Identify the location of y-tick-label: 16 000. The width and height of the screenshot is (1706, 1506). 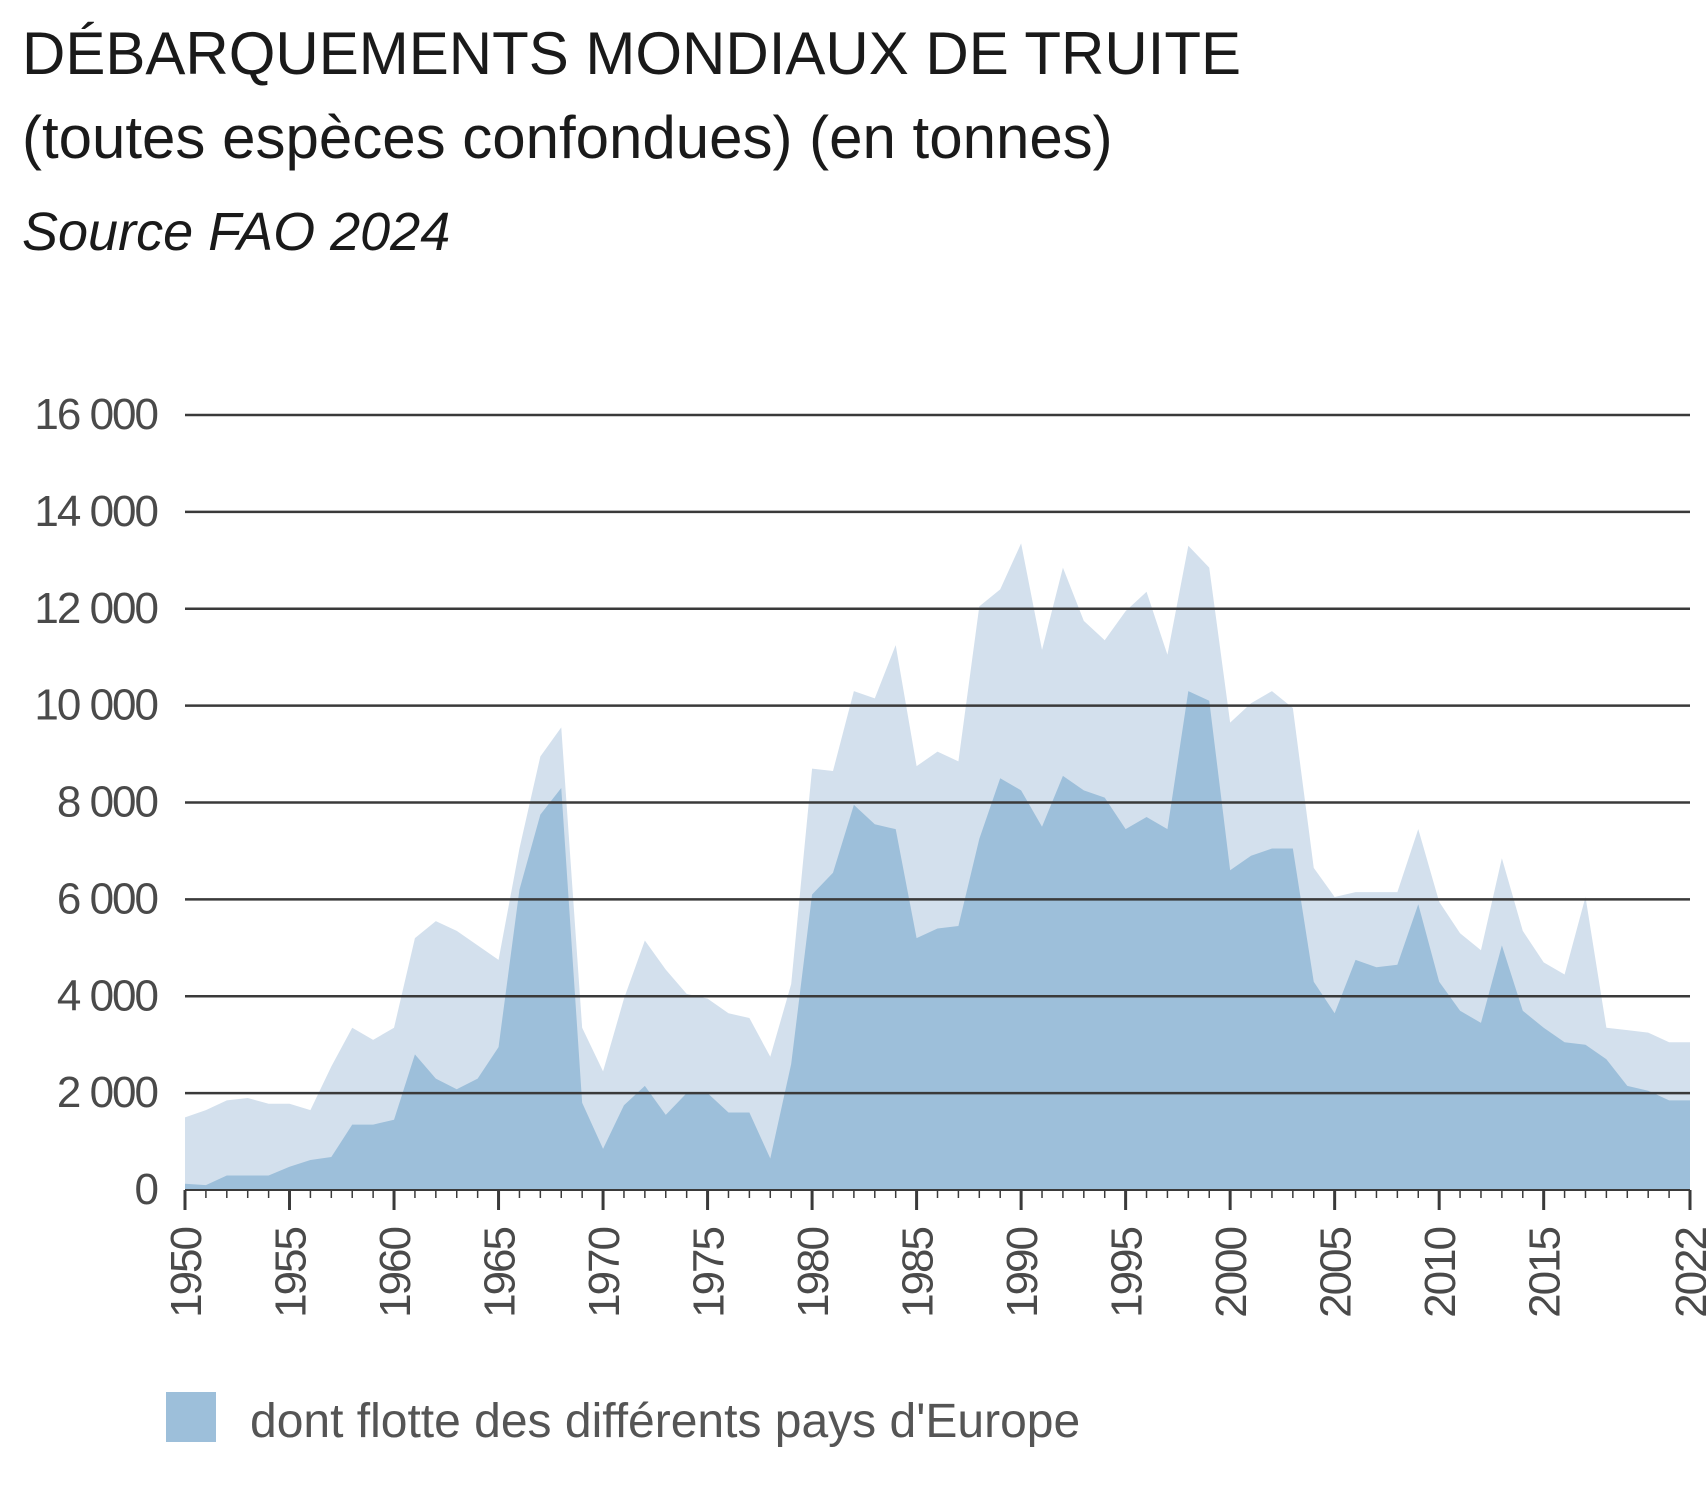
(95, 414).